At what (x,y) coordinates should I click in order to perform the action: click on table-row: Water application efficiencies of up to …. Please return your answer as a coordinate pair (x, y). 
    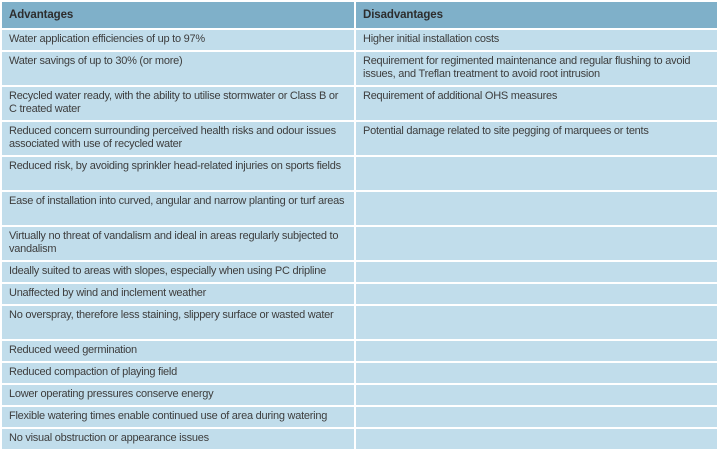
    Looking at the image, I should click on (359, 40).